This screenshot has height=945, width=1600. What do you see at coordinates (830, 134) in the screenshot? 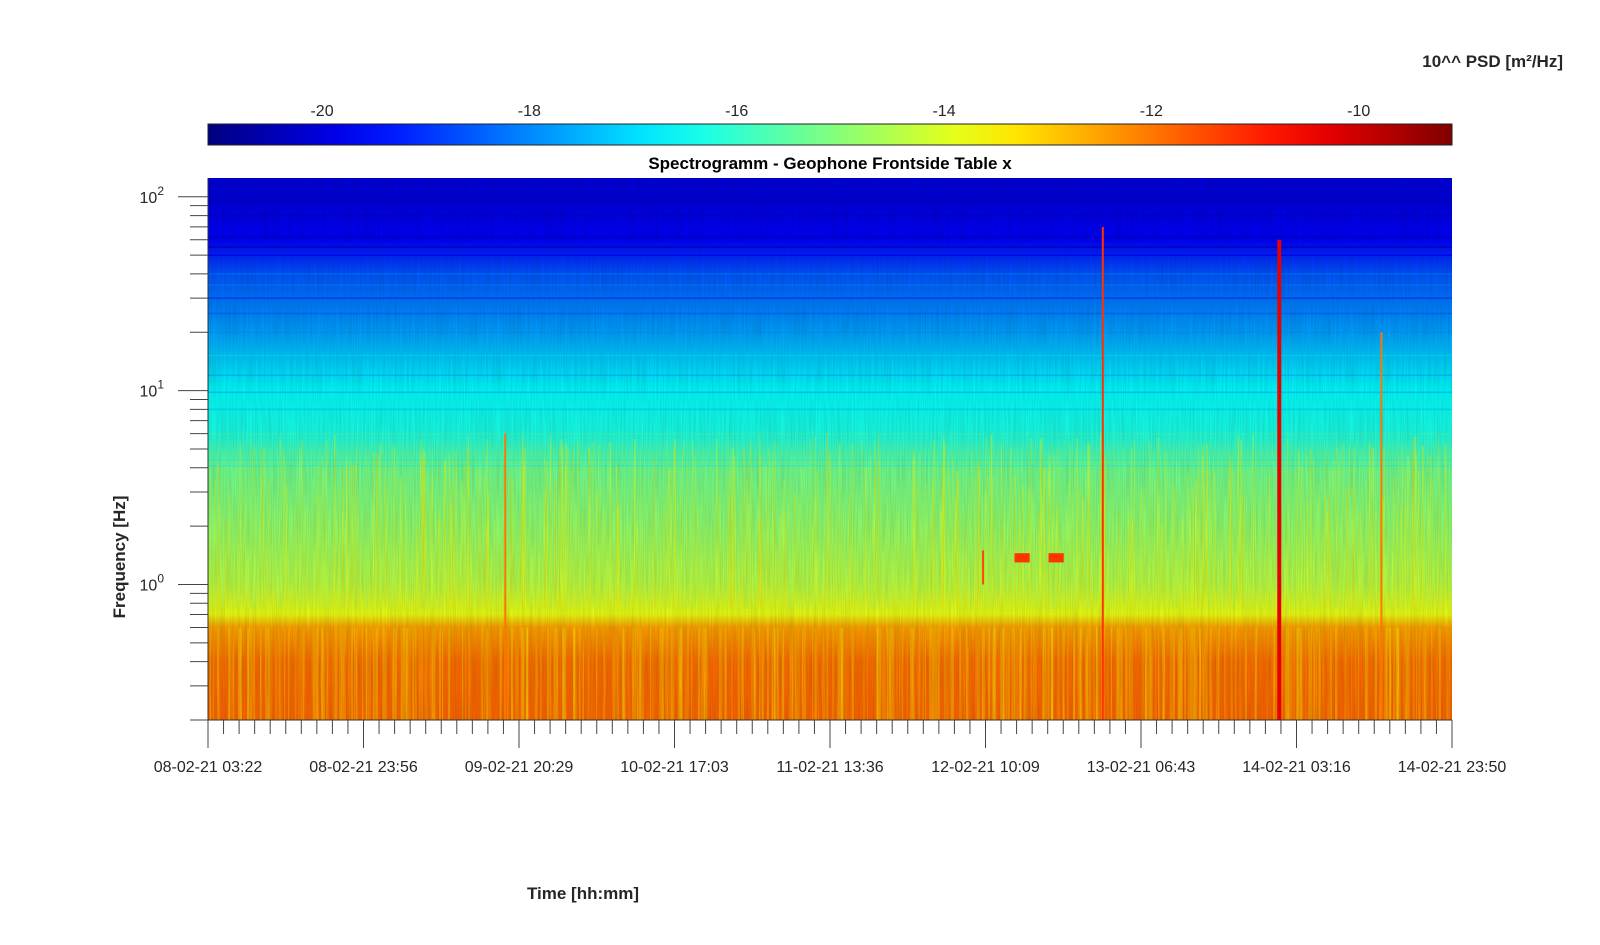
I see `colorbar` at bounding box center [830, 134].